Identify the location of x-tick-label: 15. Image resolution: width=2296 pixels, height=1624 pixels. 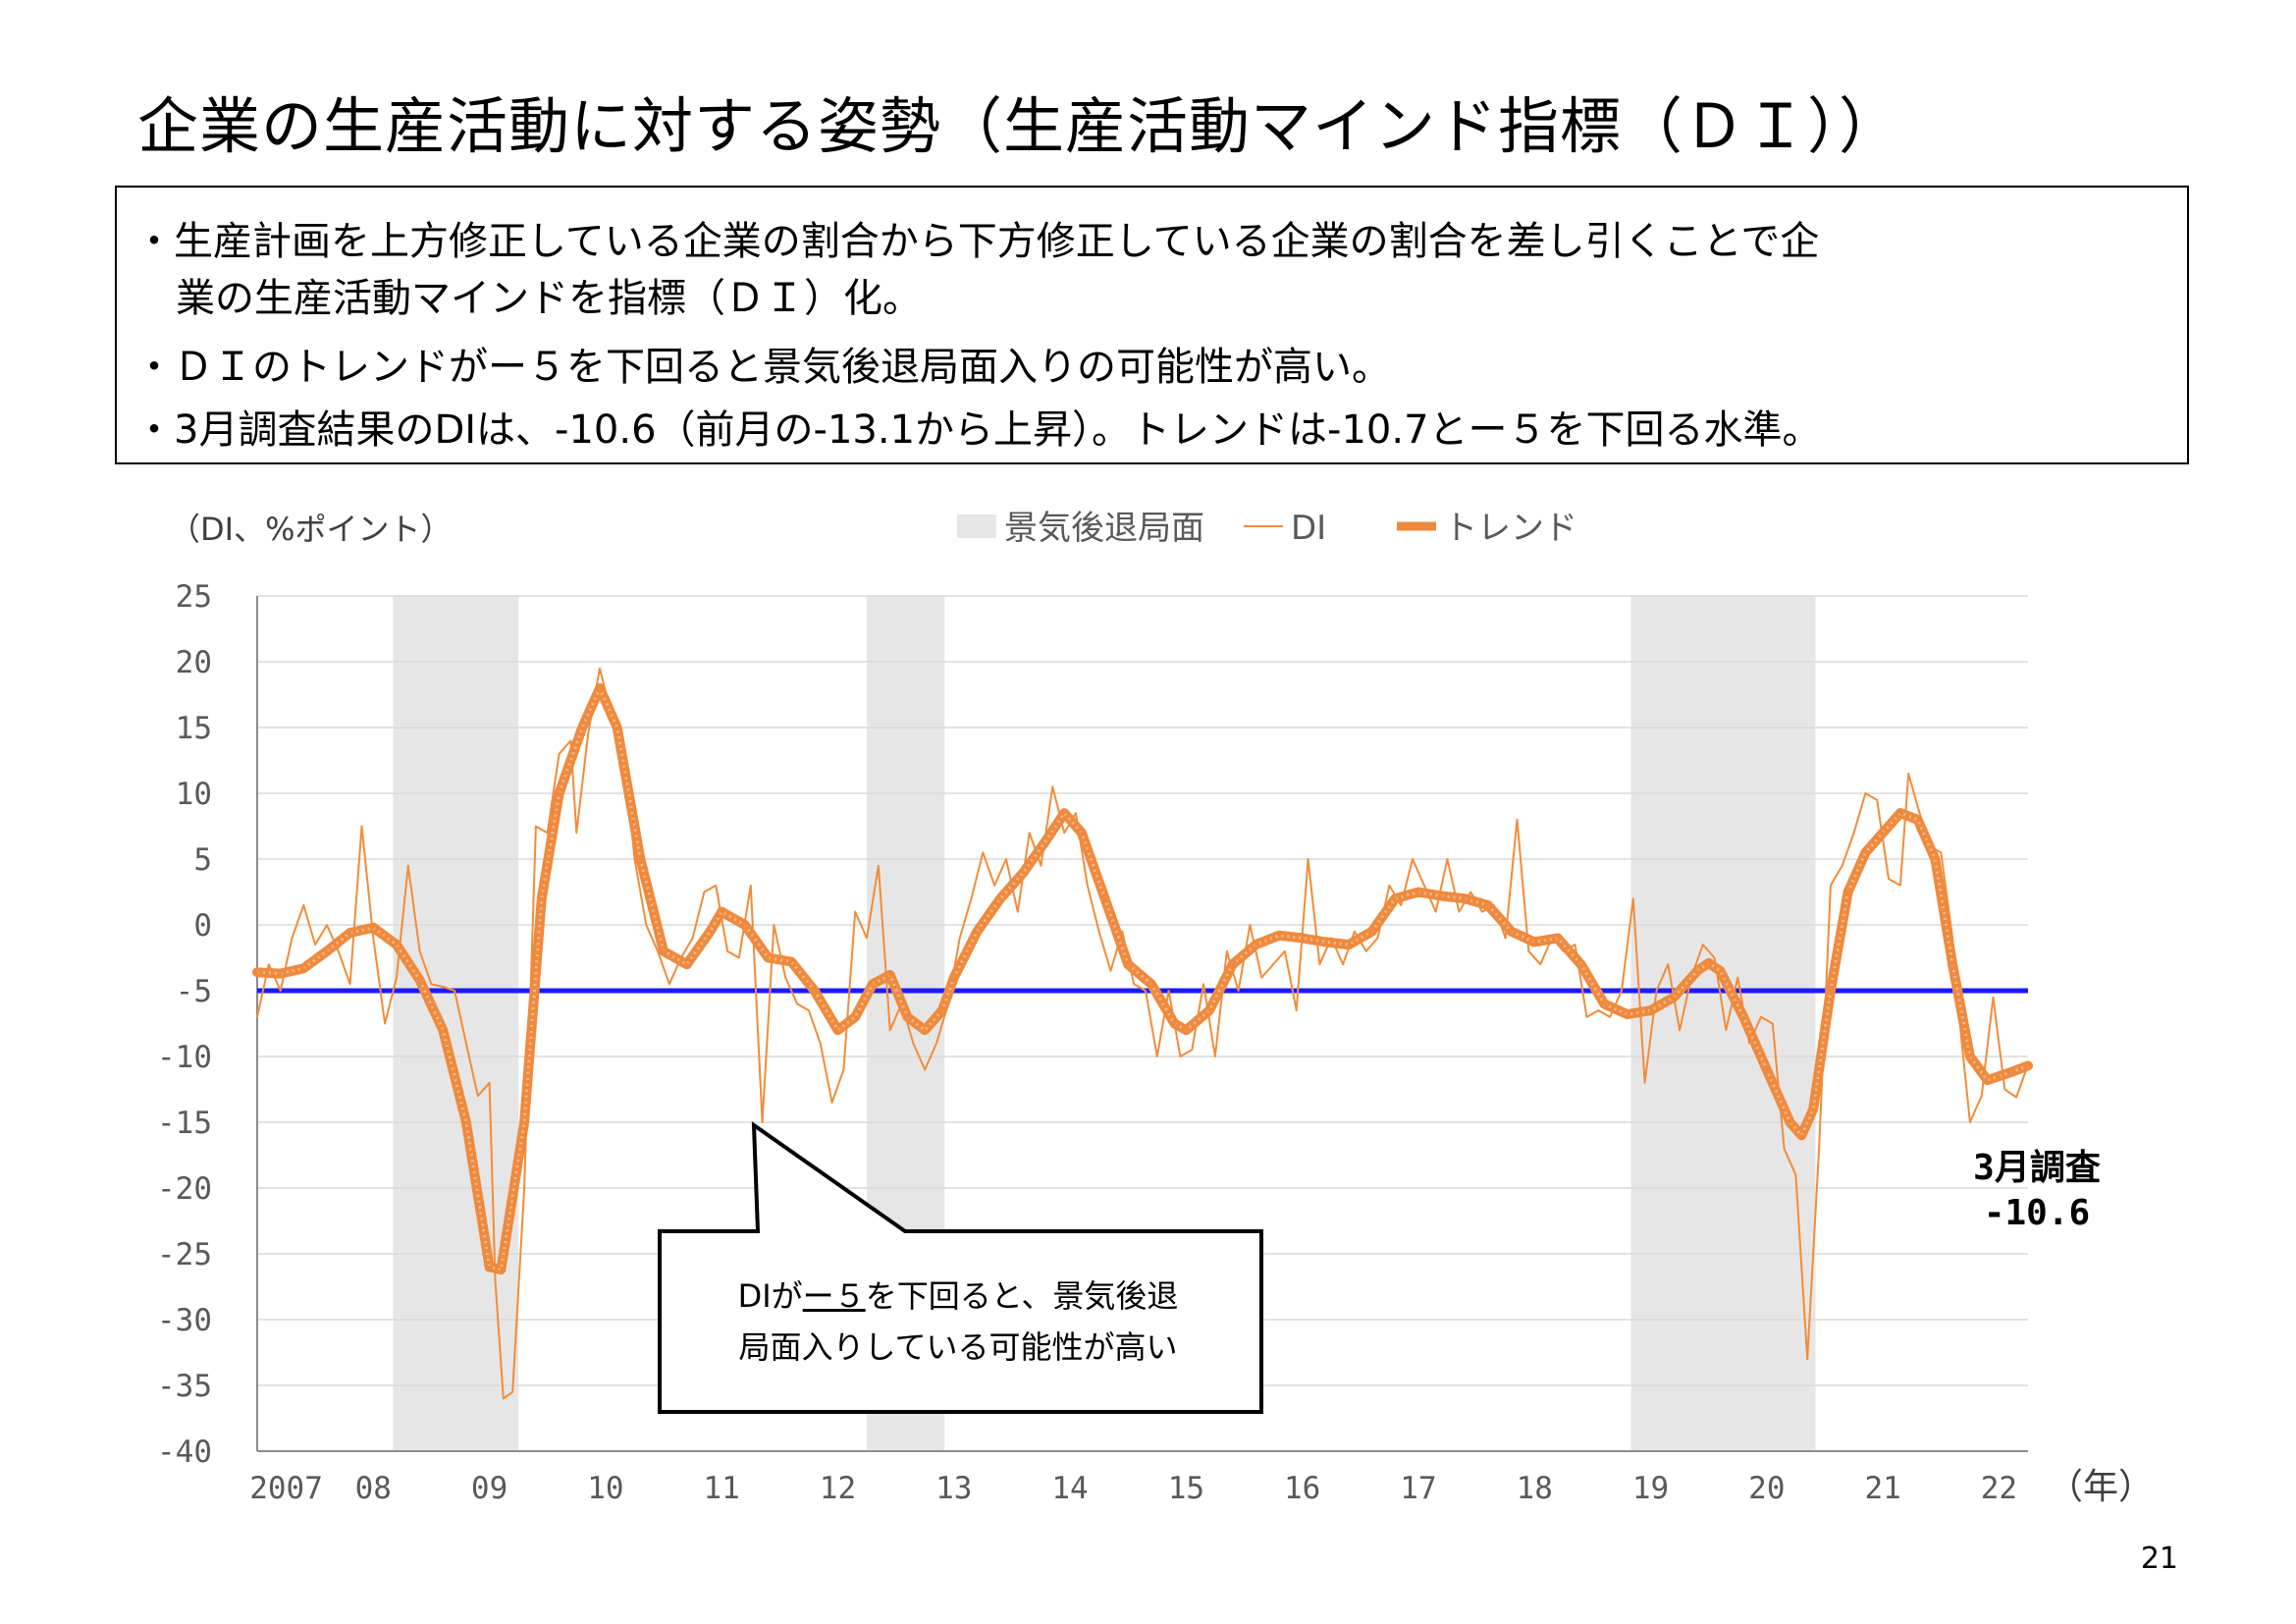
(1186, 1488).